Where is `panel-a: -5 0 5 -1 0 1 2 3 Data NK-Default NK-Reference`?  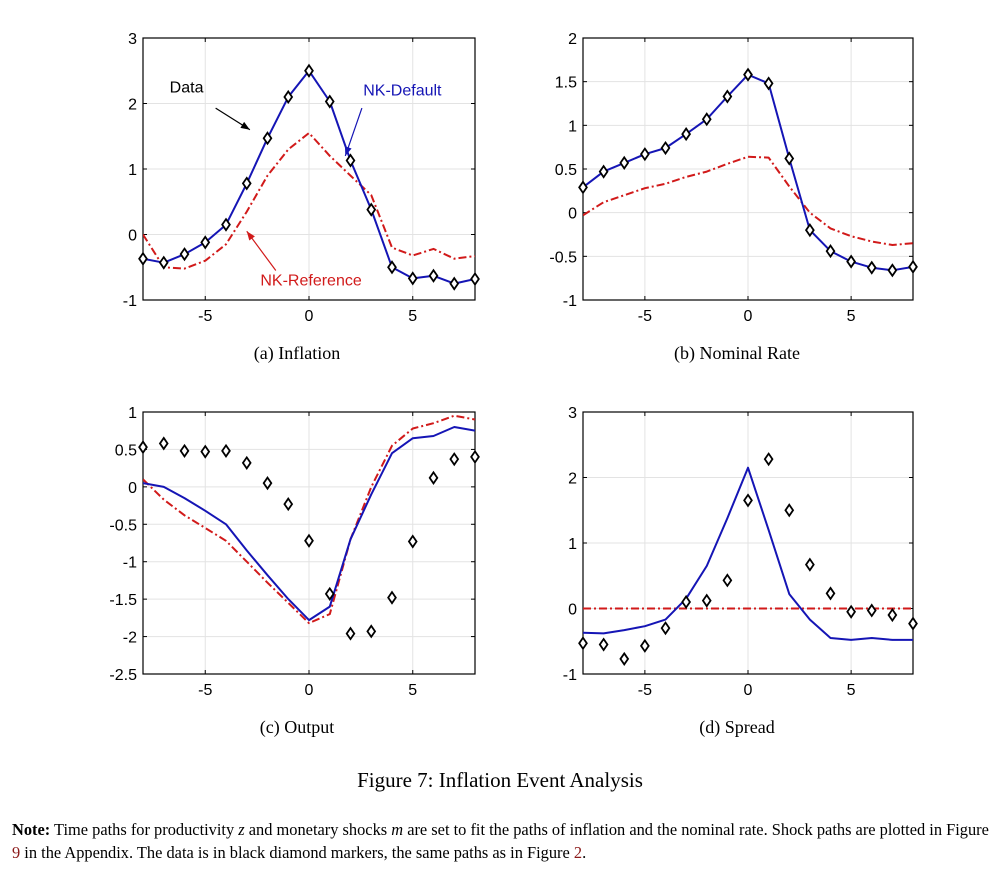 panel-a: -5 0 5 -1 0 1 2 3 Data NK-Default NK-Reference is located at coordinates (301, 178).